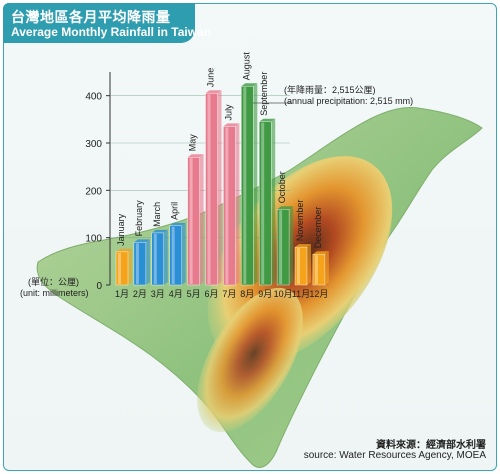 The height and width of the screenshot is (474, 500). I want to click on chart-title-en: Average Monthly Rainfall in Taiwan, so click(111, 32).